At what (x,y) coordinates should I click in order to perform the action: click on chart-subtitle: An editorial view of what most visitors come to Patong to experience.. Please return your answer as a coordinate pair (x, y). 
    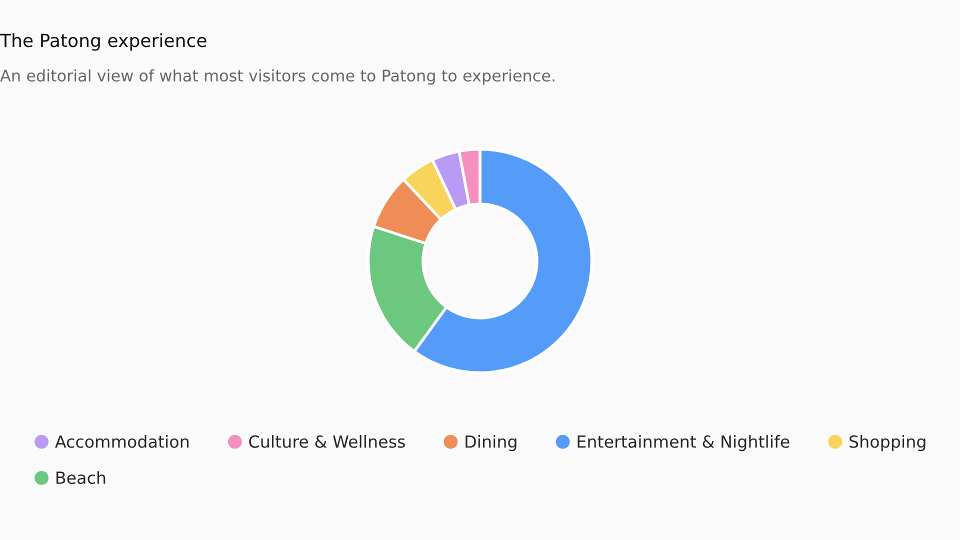
    Looking at the image, I should click on (277, 77).